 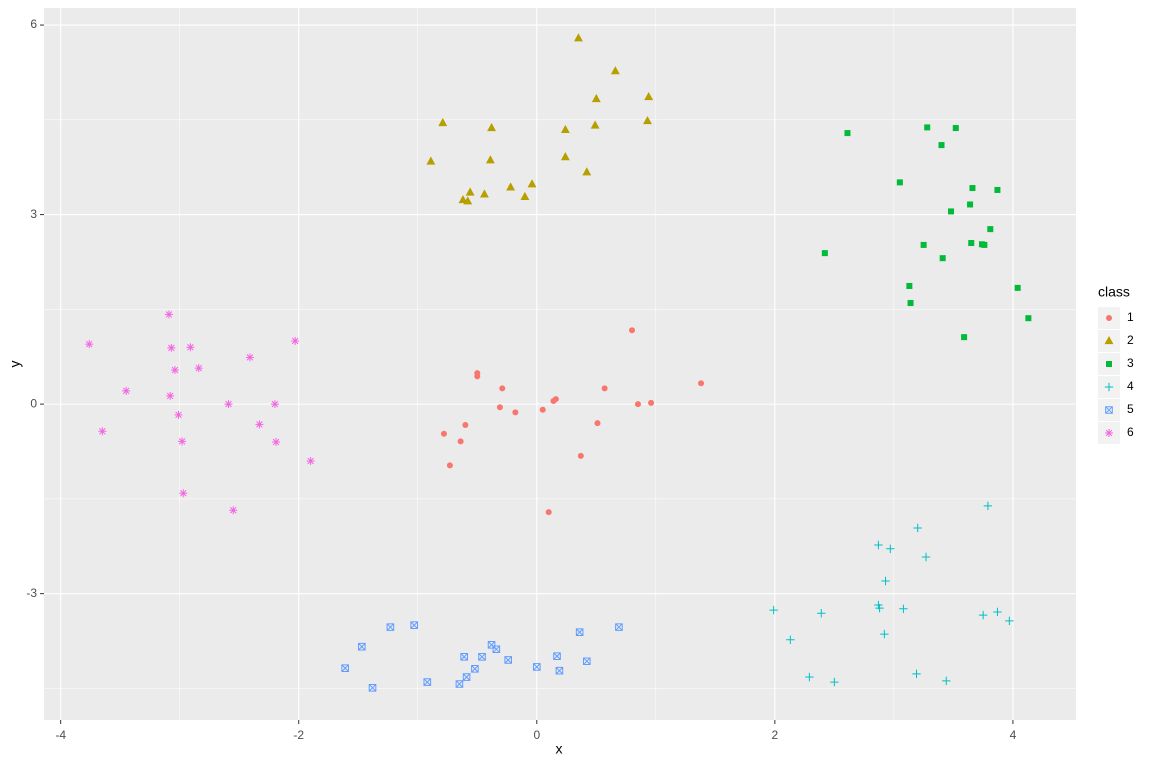 What do you see at coordinates (559, 749) in the screenshot?
I see `x-axis-title: x` at bounding box center [559, 749].